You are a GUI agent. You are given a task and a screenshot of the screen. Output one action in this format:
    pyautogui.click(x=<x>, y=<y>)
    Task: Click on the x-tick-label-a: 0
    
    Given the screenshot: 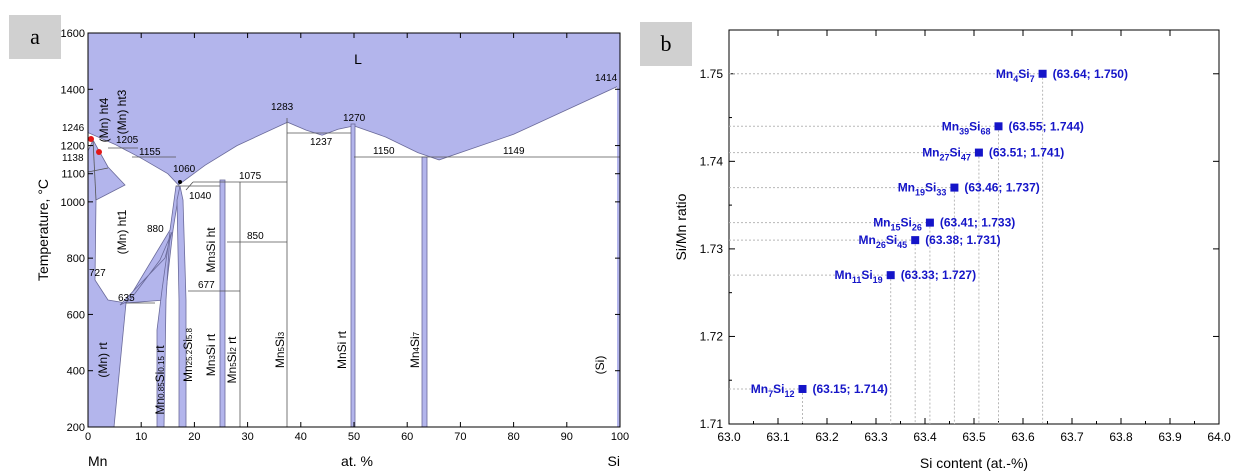 What is the action you would take?
    pyautogui.click(x=88, y=437)
    